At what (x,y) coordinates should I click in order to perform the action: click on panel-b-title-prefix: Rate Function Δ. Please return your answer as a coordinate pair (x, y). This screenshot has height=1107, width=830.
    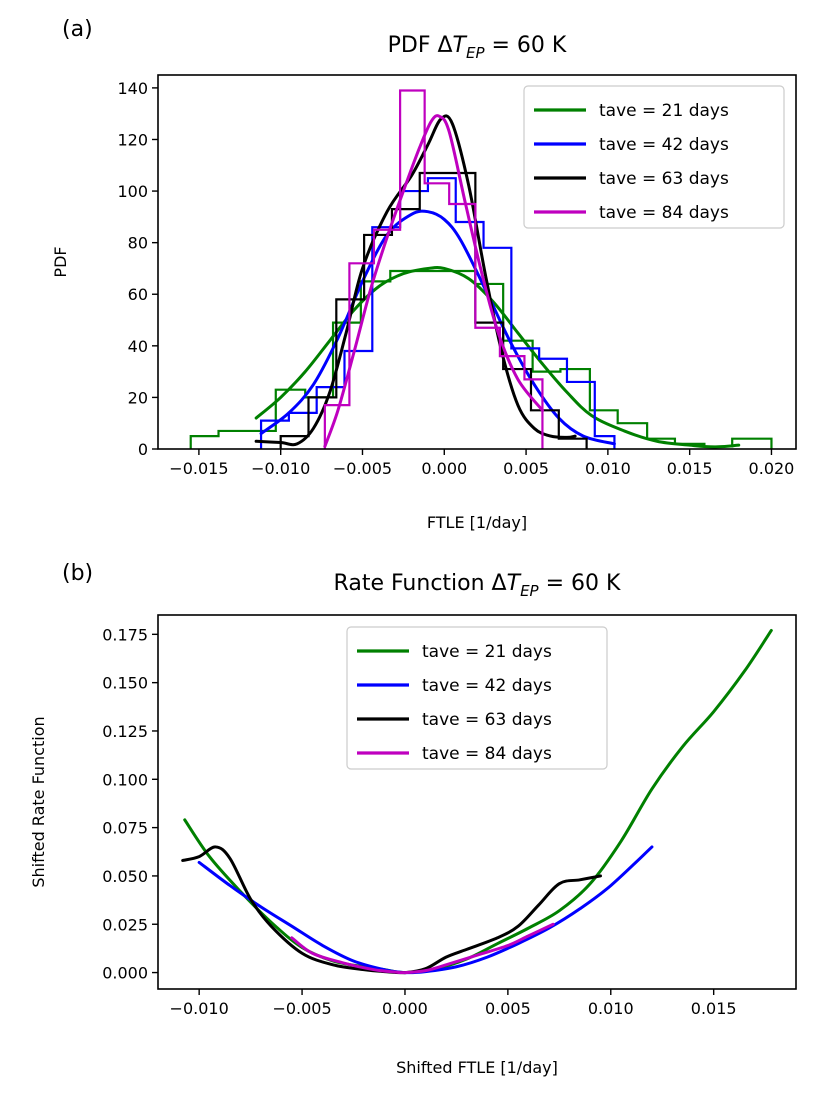
    Looking at the image, I should click on (420, 583).